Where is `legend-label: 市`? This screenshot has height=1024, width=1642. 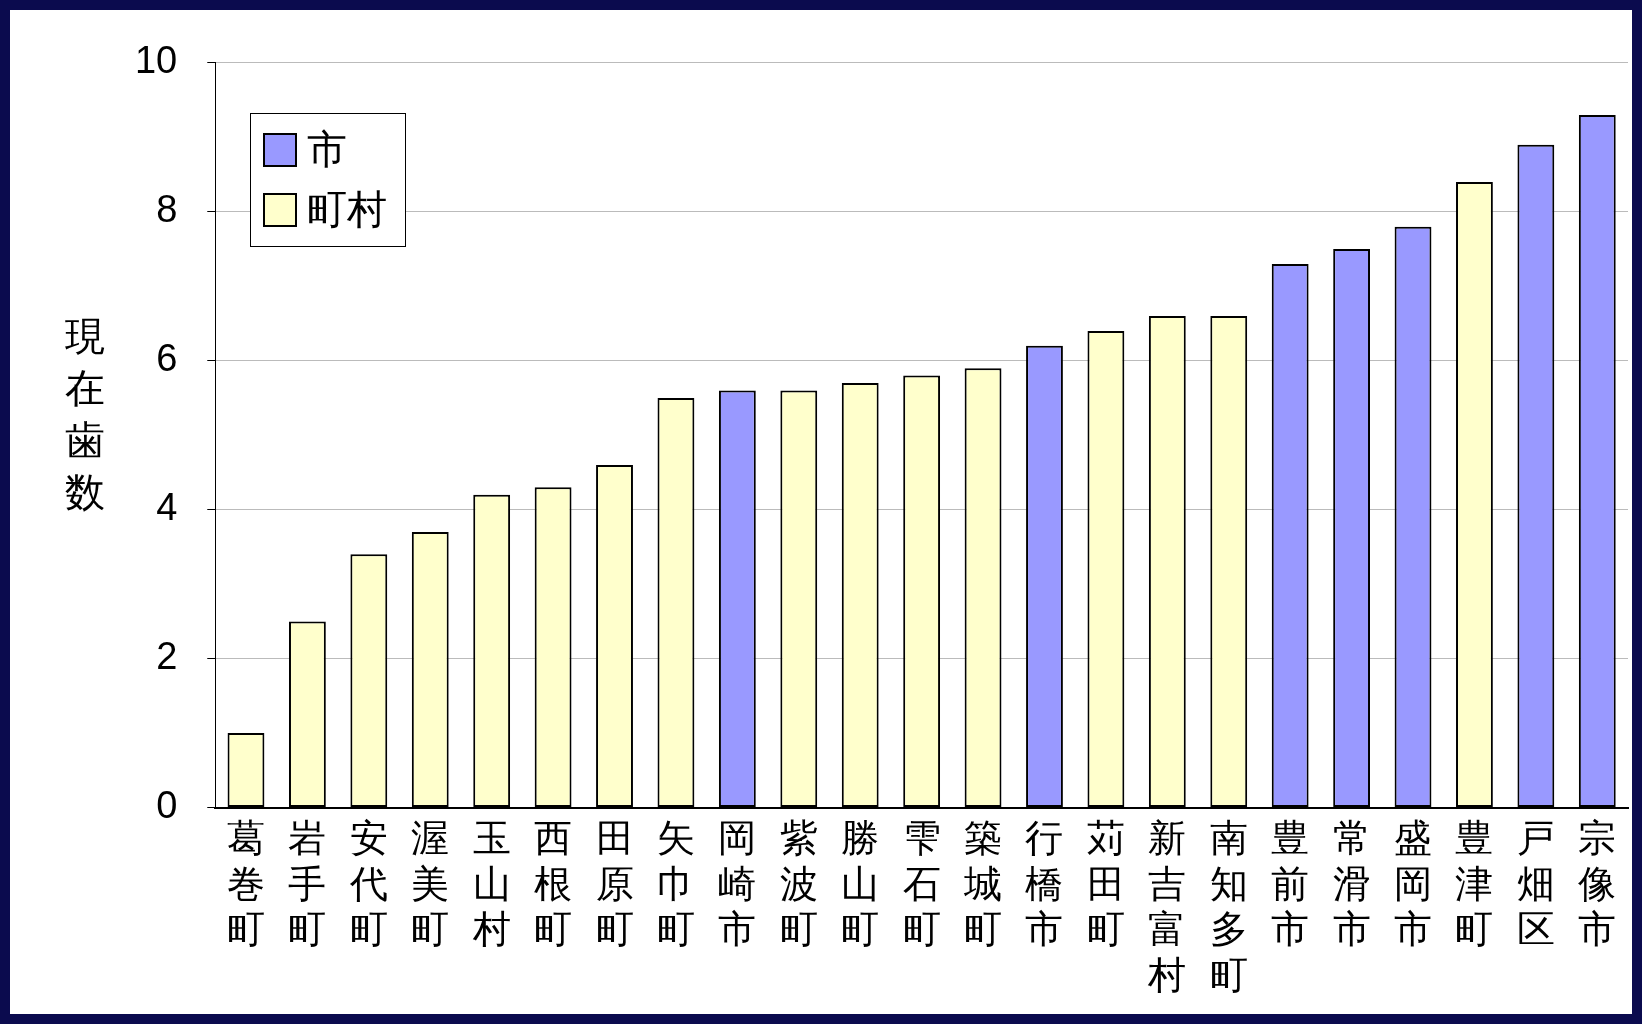
legend-label: 市 is located at coordinates (327, 150).